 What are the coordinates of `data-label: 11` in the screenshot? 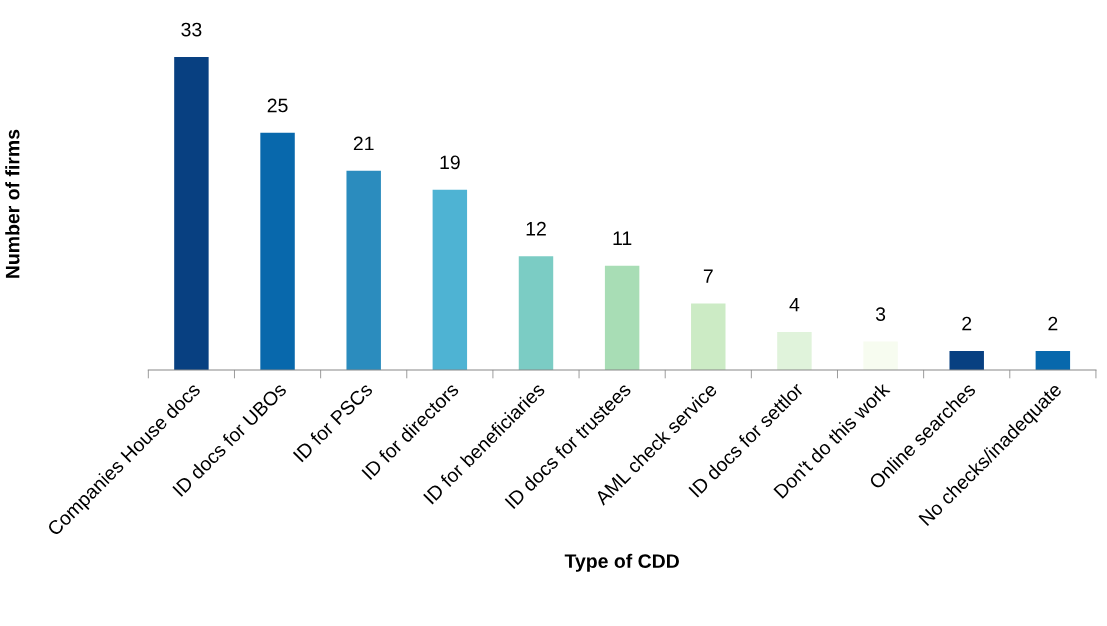 It's located at (622, 238).